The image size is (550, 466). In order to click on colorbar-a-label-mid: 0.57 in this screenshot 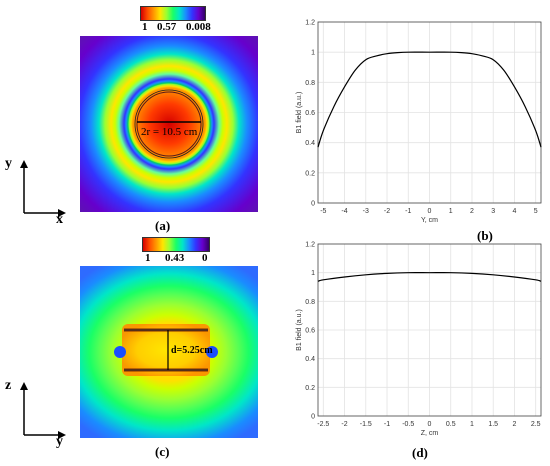, I will do `click(167, 27)`.